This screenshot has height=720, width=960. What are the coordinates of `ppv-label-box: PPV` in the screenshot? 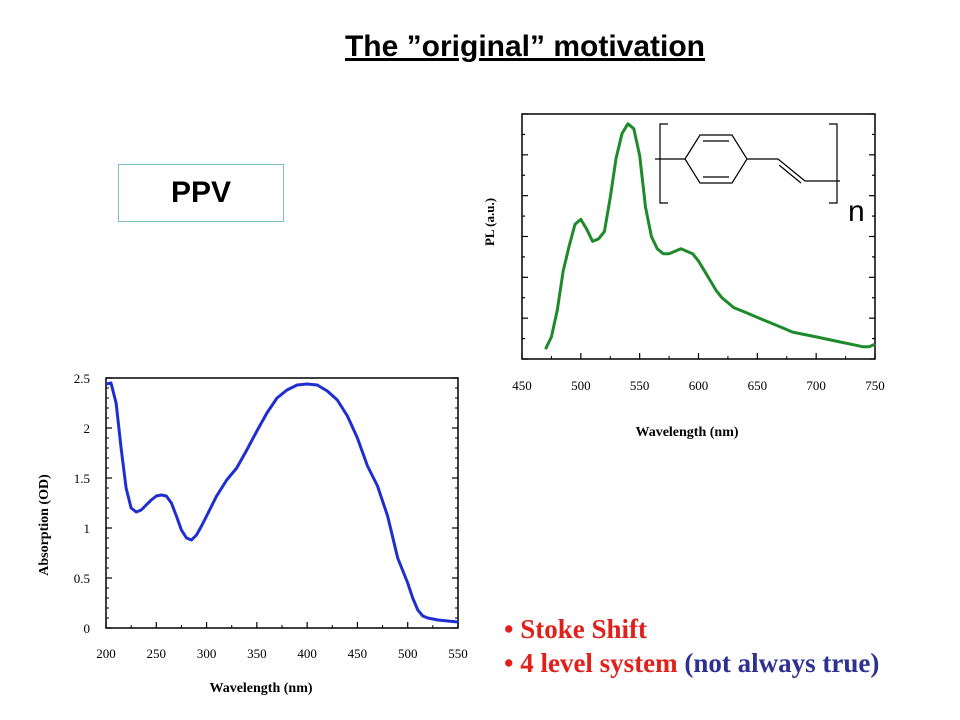 It's located at (201, 193).